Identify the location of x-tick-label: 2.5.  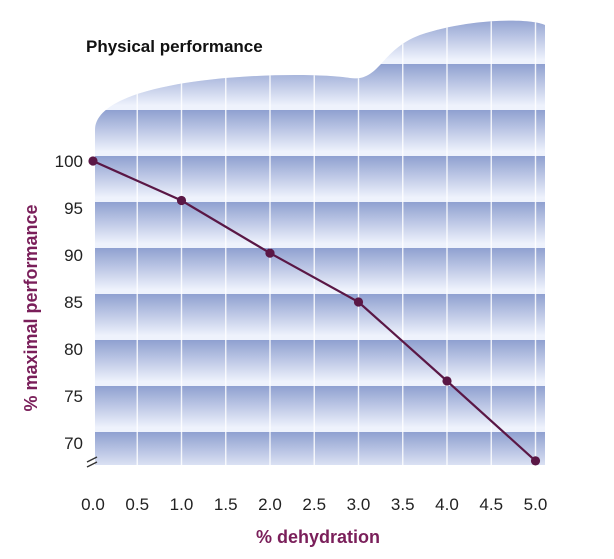
(314, 504).